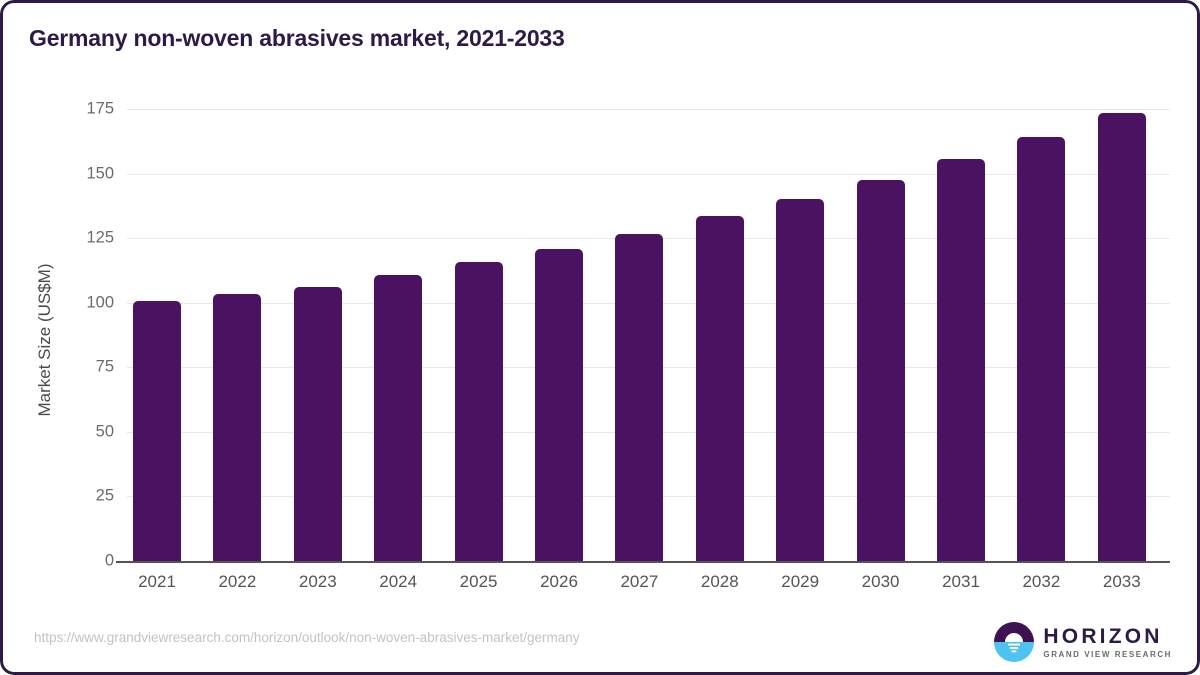 The height and width of the screenshot is (675, 1200). I want to click on x-axis-tick-label: 2032, so click(1041, 581).